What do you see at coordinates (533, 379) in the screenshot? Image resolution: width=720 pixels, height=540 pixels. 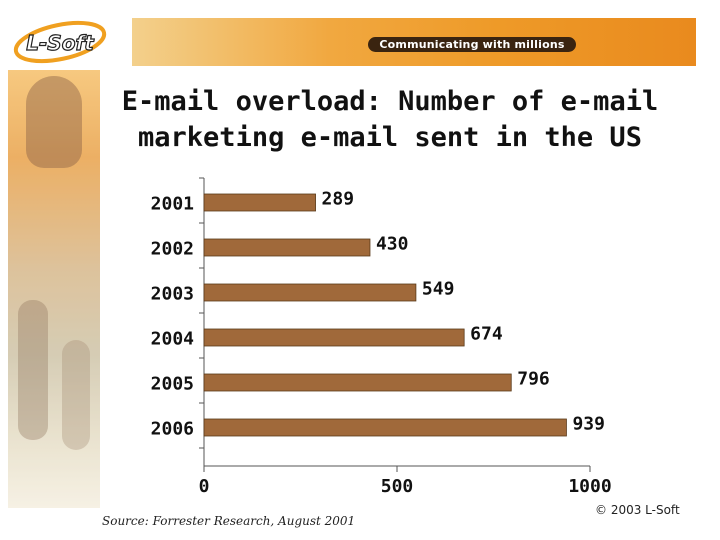 I see `data-label-2005: 796` at bounding box center [533, 379].